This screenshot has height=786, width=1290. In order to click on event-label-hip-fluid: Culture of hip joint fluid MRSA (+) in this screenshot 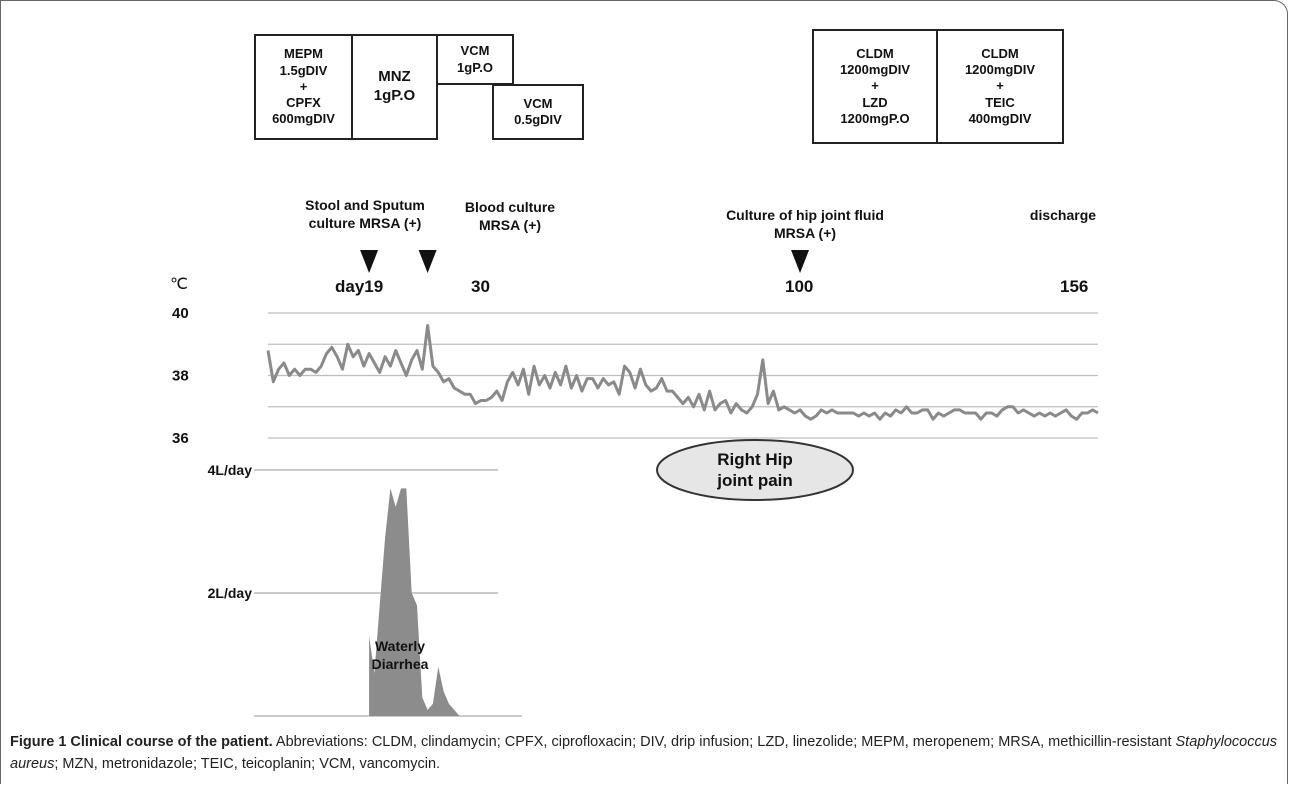, I will do `click(805, 224)`.